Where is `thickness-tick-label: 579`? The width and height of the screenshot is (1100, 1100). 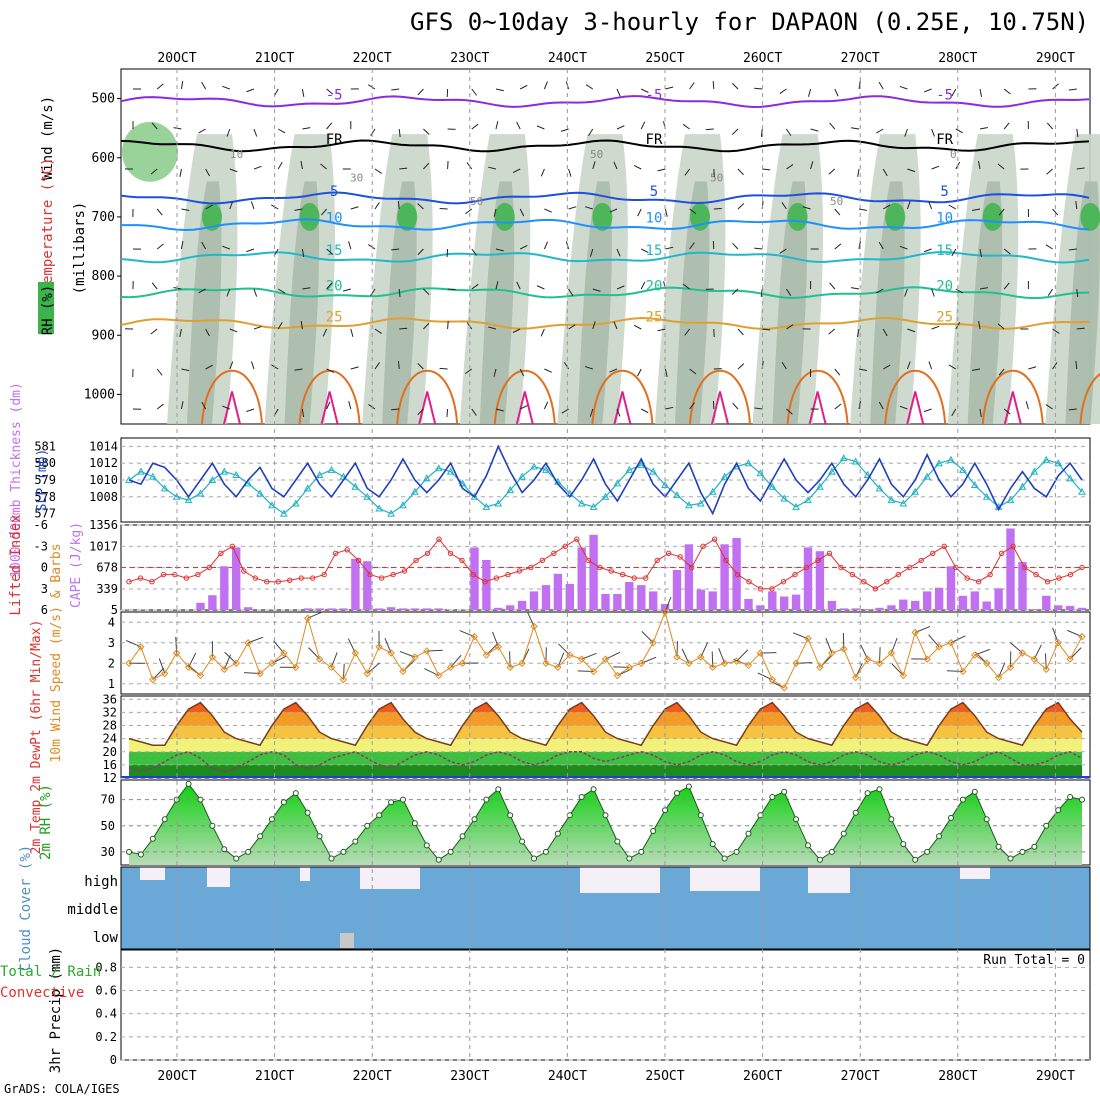 thickness-tick-label: 579 is located at coordinates (45, 480).